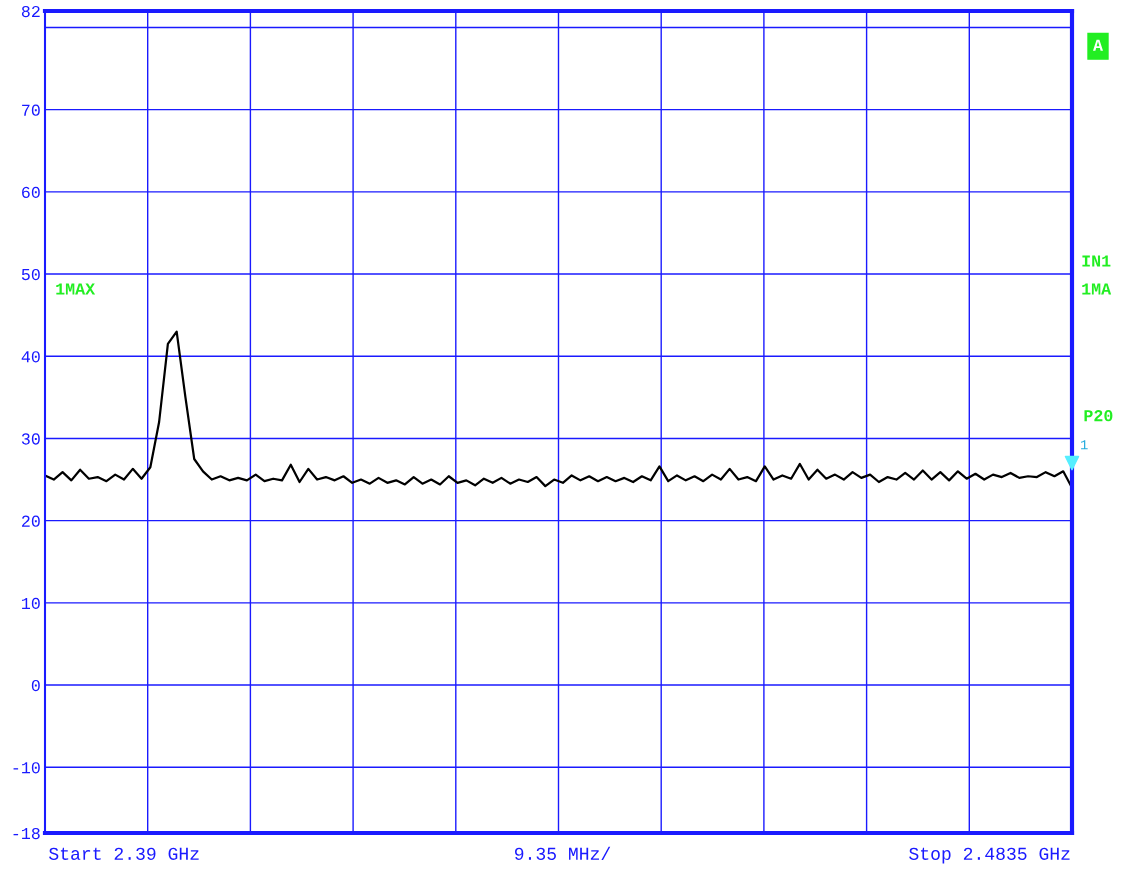 The image size is (1125, 874). Describe the element at coordinates (1096, 261) in the screenshot. I see `text: IN1` at that location.